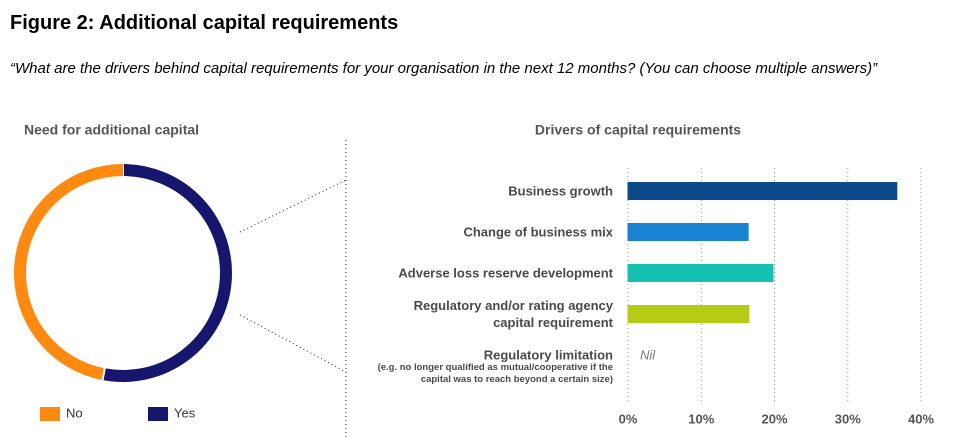 The width and height of the screenshot is (963, 446). What do you see at coordinates (638, 130) in the screenshot?
I see `chart-title: Drivers of capital requirements` at bounding box center [638, 130].